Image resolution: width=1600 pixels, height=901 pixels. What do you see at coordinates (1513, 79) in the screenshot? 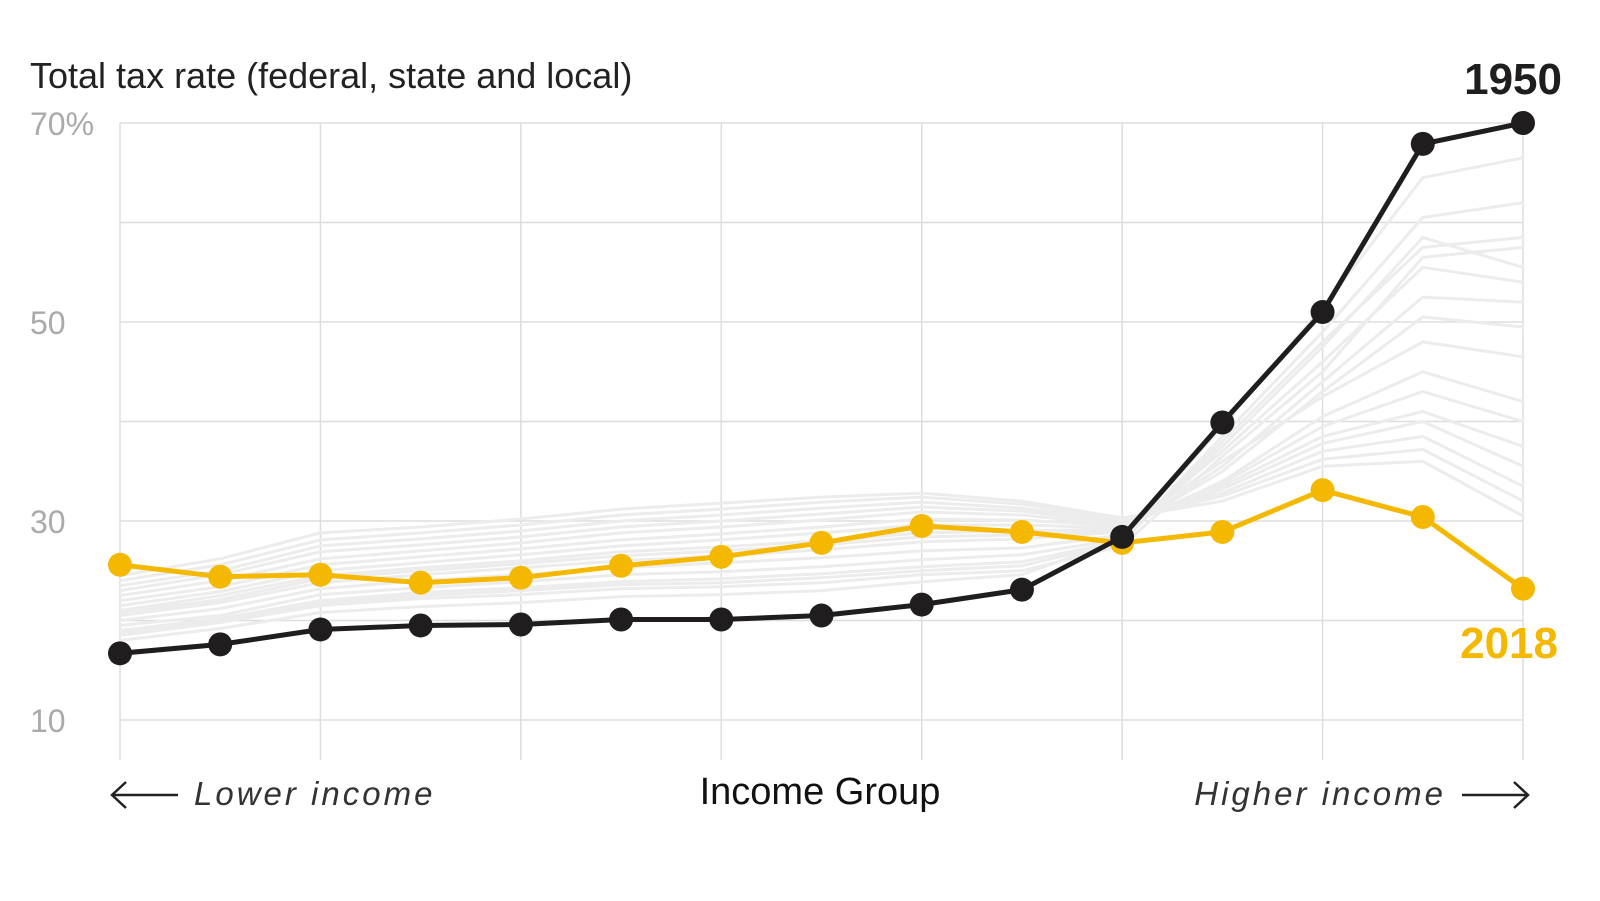
I see `series-label-1950: 1950` at bounding box center [1513, 79].